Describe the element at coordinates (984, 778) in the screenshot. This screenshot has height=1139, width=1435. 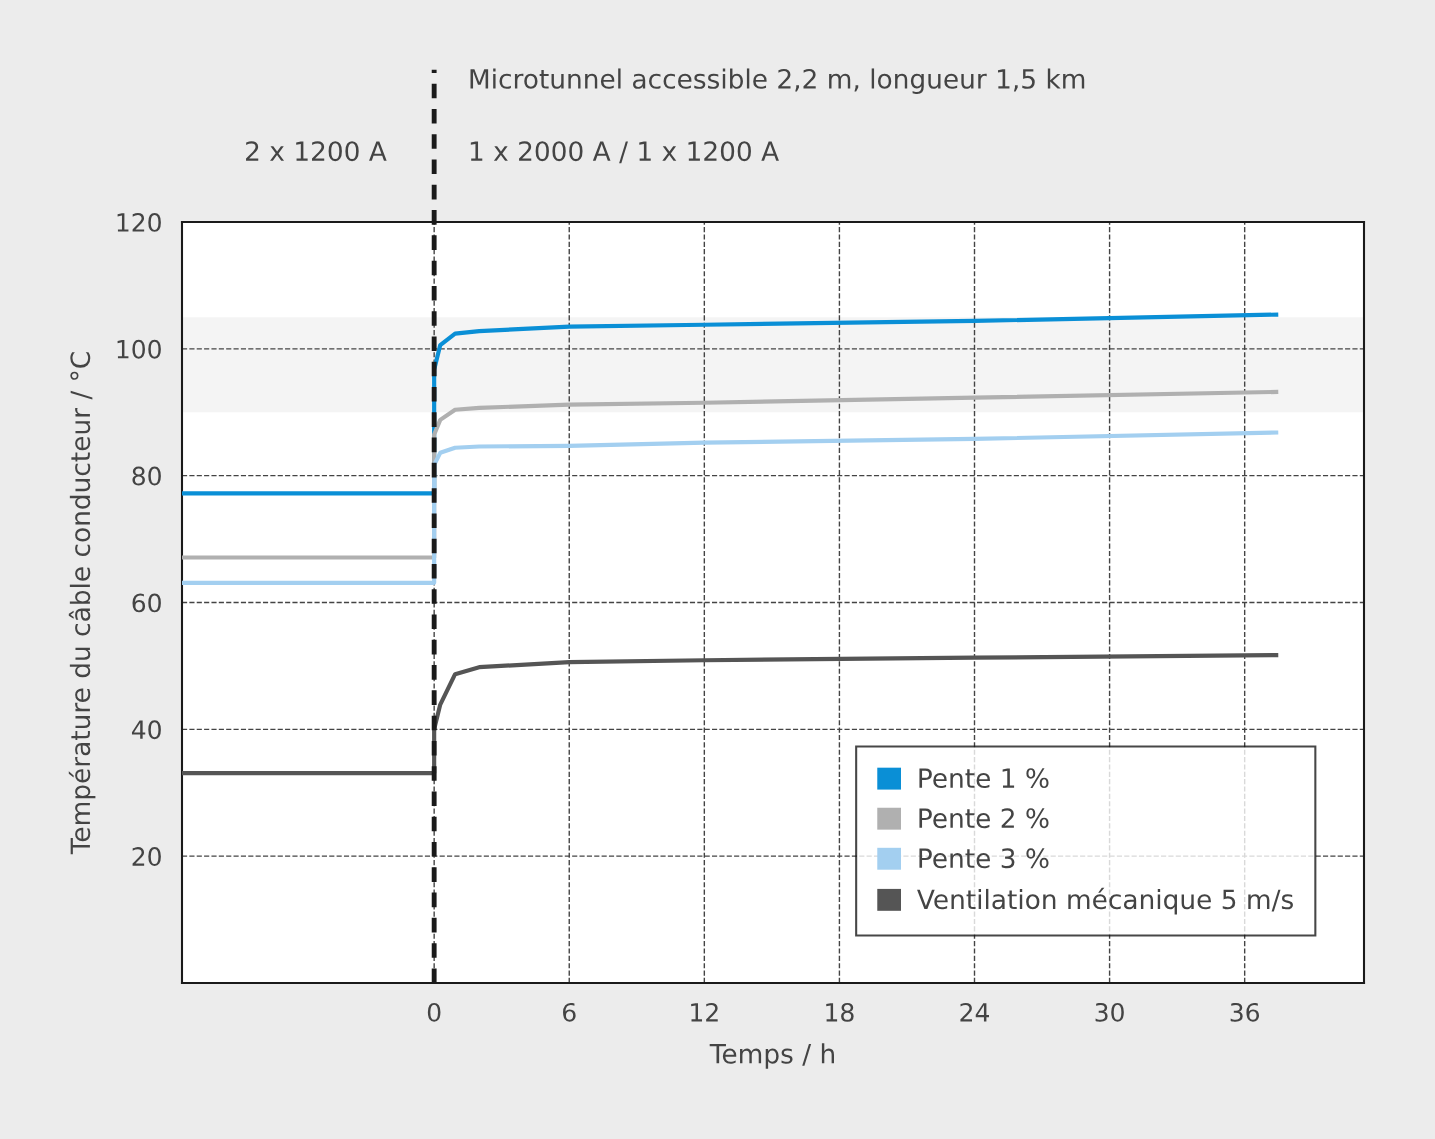
I see `legend-label: Pente 1 %` at that location.